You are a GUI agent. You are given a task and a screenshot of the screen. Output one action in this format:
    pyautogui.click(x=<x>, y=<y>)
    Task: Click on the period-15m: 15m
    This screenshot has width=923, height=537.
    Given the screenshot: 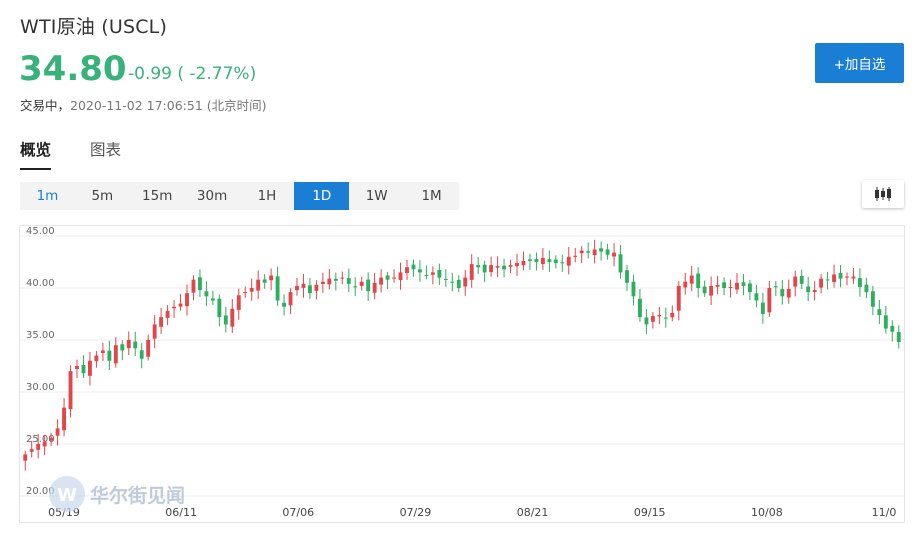 What is the action you would take?
    pyautogui.click(x=157, y=196)
    